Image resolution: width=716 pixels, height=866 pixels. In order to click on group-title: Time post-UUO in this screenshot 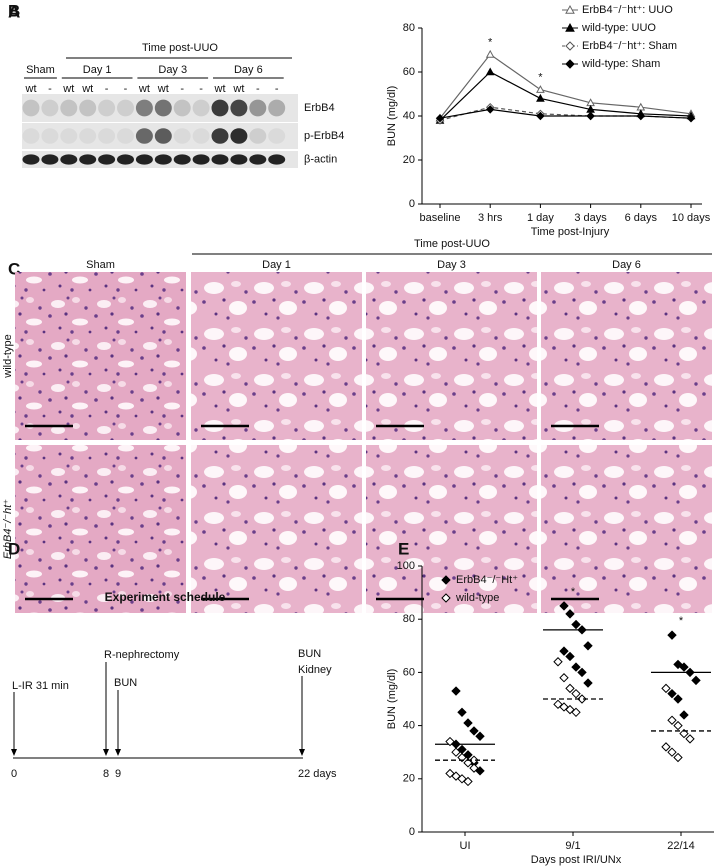, I will do `click(180, 48)`.